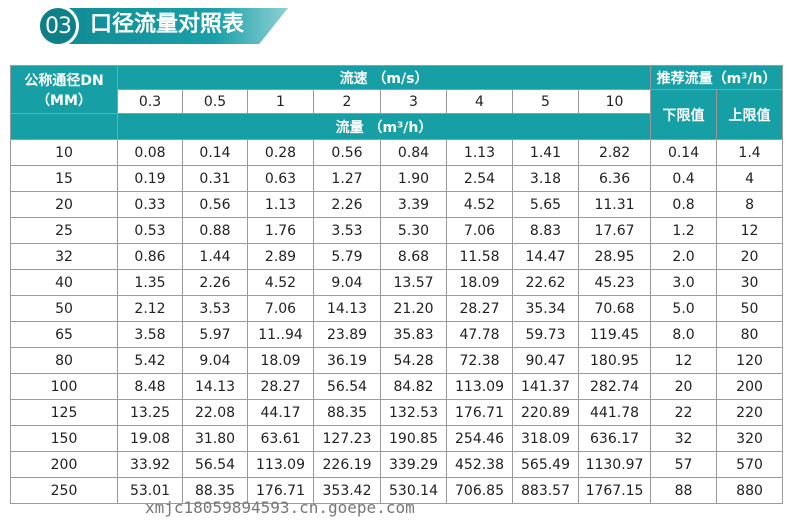  Describe the element at coordinates (717, 77) in the screenshot. I see `recommended-header: 推荐流量（m³/h）` at that location.